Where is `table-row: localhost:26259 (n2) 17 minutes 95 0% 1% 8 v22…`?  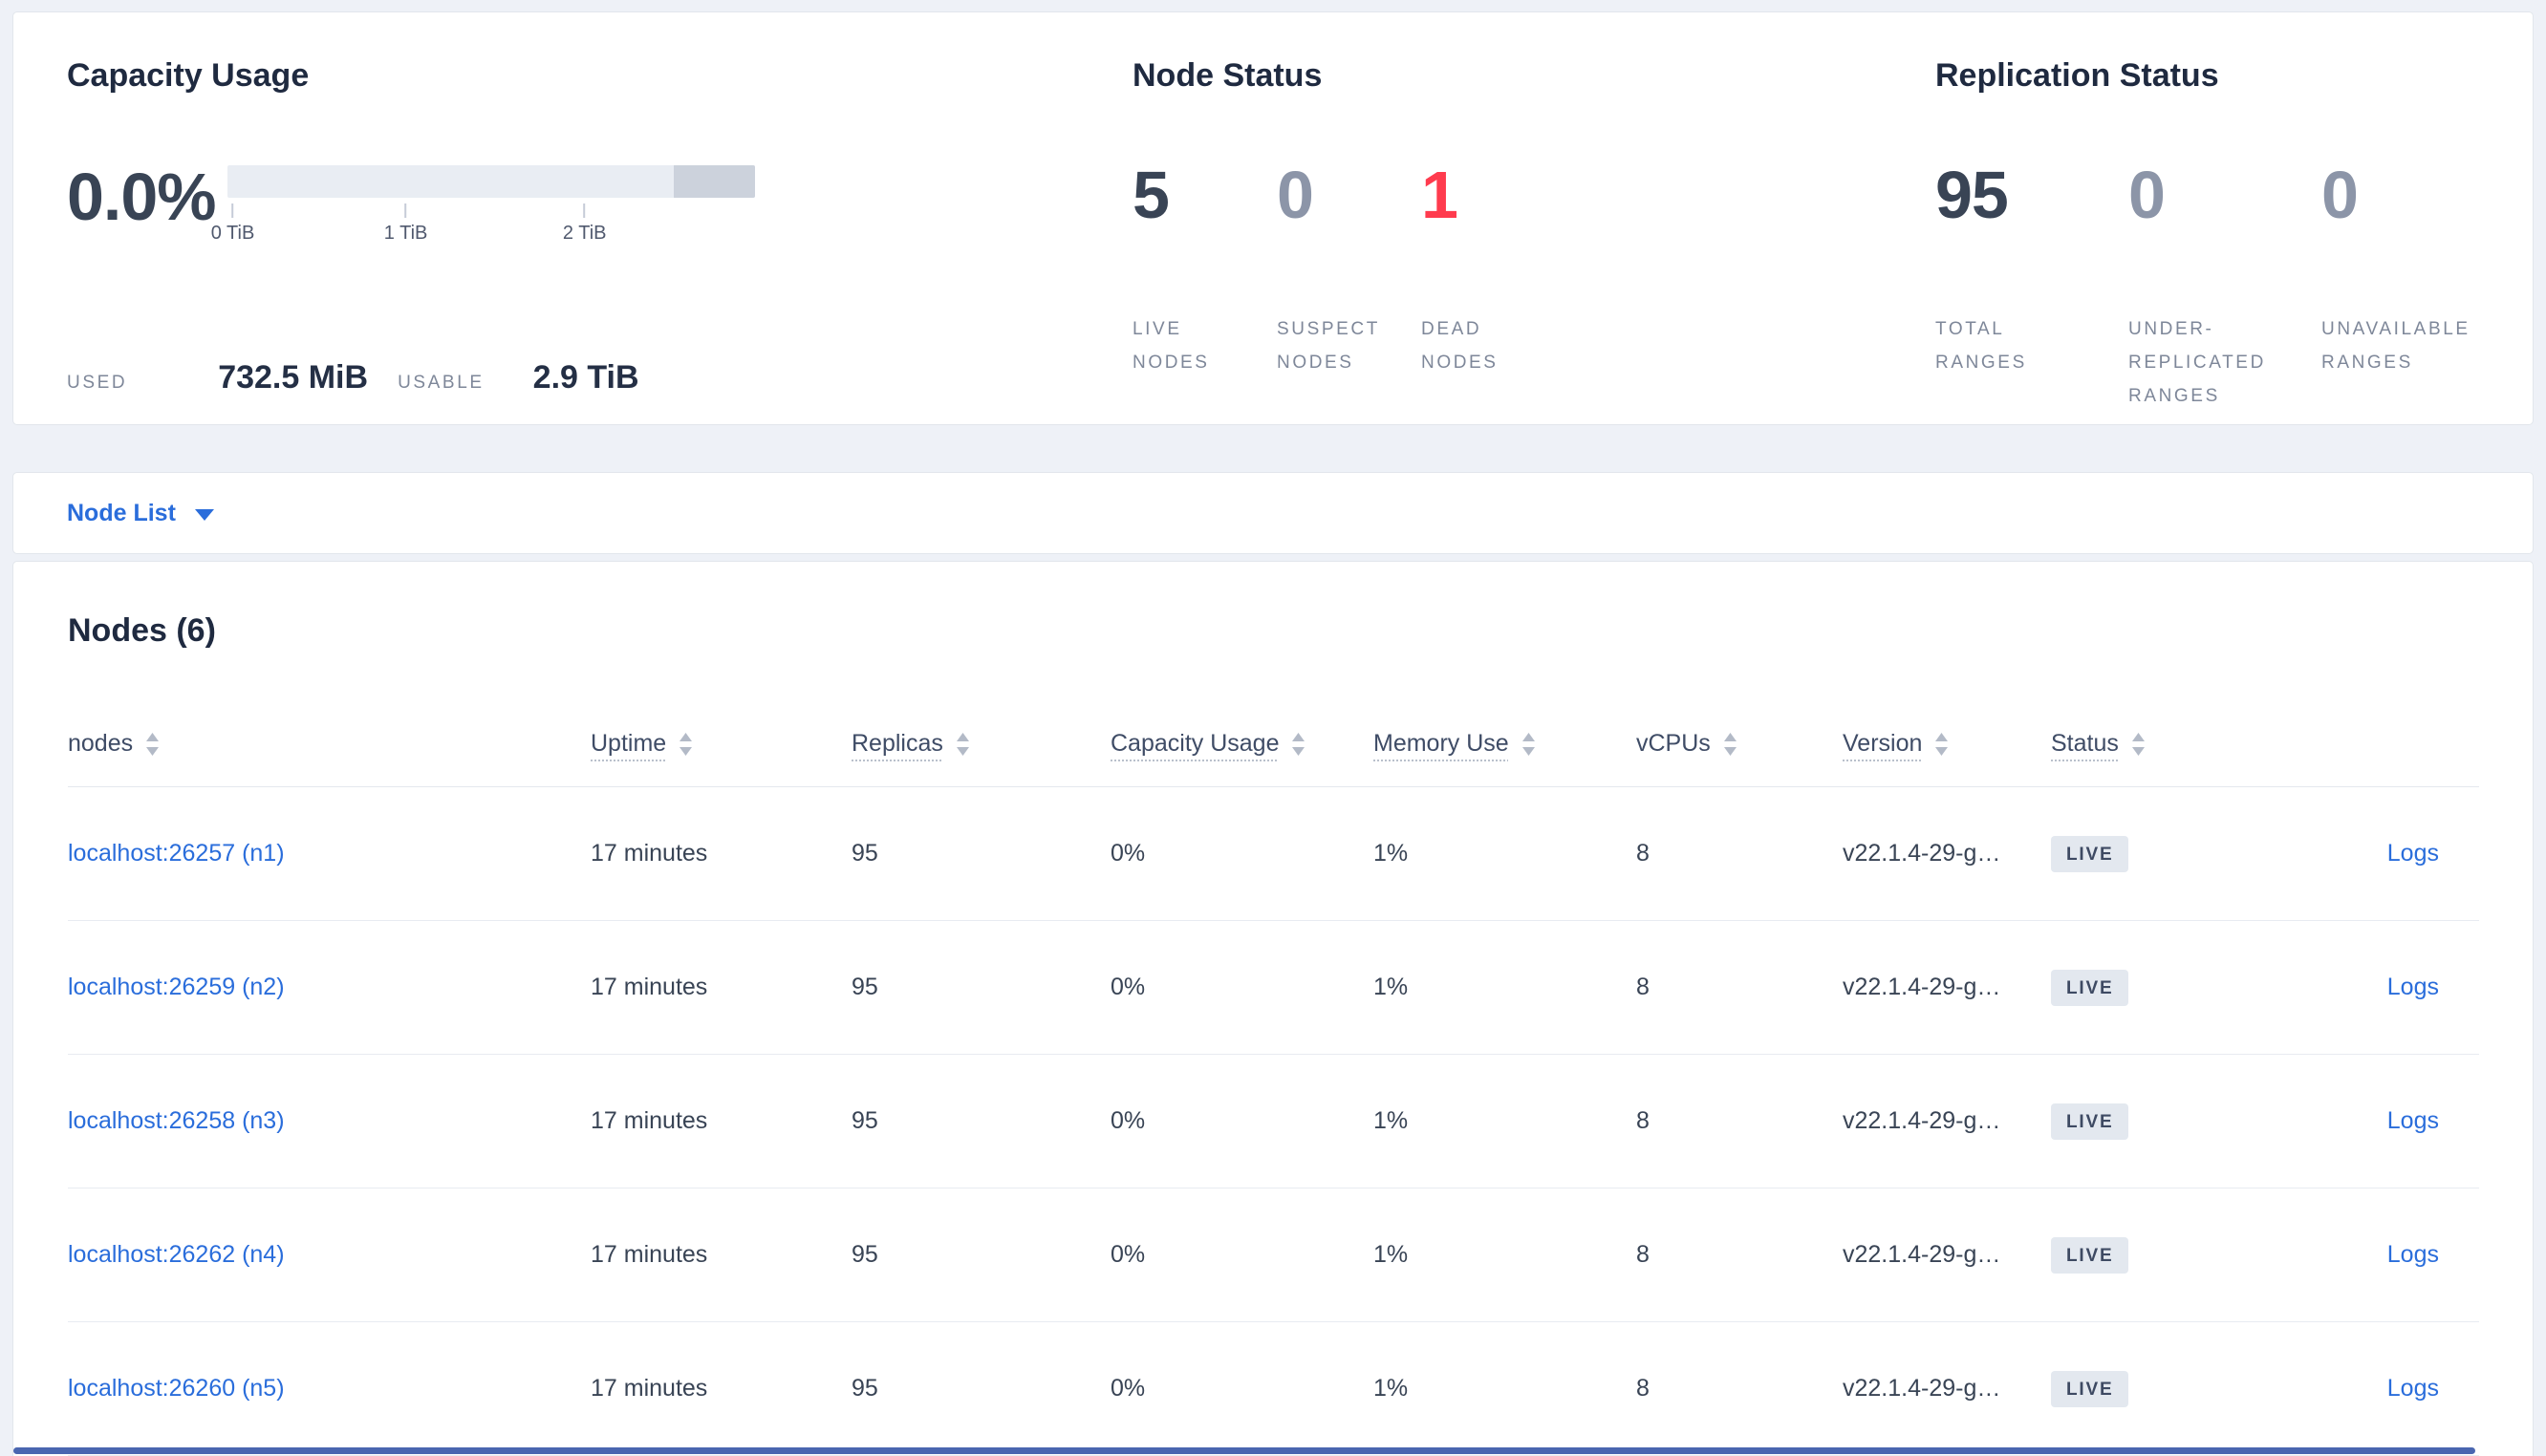 table-row: localhost:26259 (n2) 17 minutes 95 0% 1% 8 v22… is located at coordinates (1273, 988).